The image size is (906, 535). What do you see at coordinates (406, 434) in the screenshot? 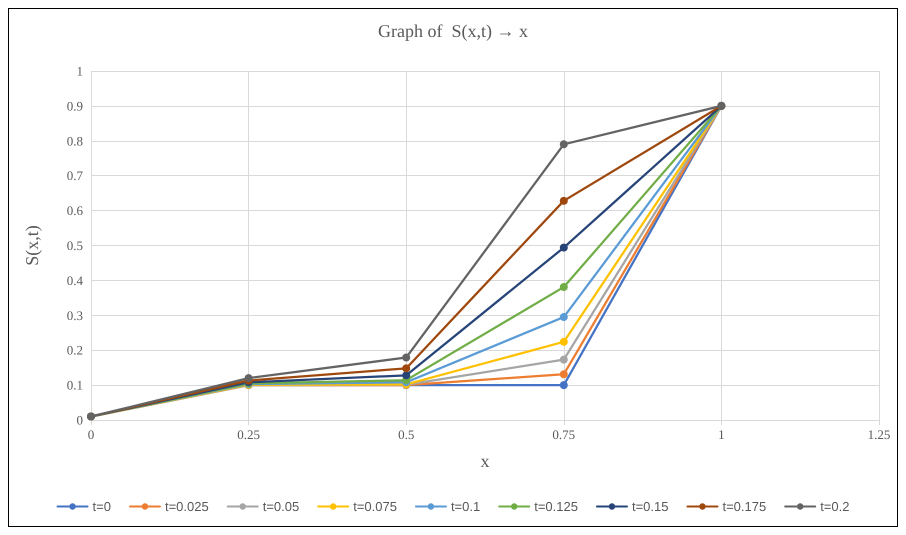
I see `x-tick-label: 0.5` at bounding box center [406, 434].